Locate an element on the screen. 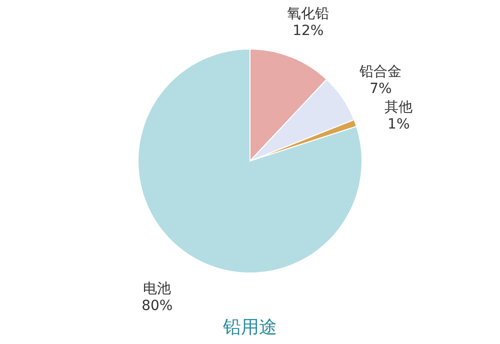 Image resolution: width=500 pixels, height=344 pixels. data-label: 1% is located at coordinates (399, 124).